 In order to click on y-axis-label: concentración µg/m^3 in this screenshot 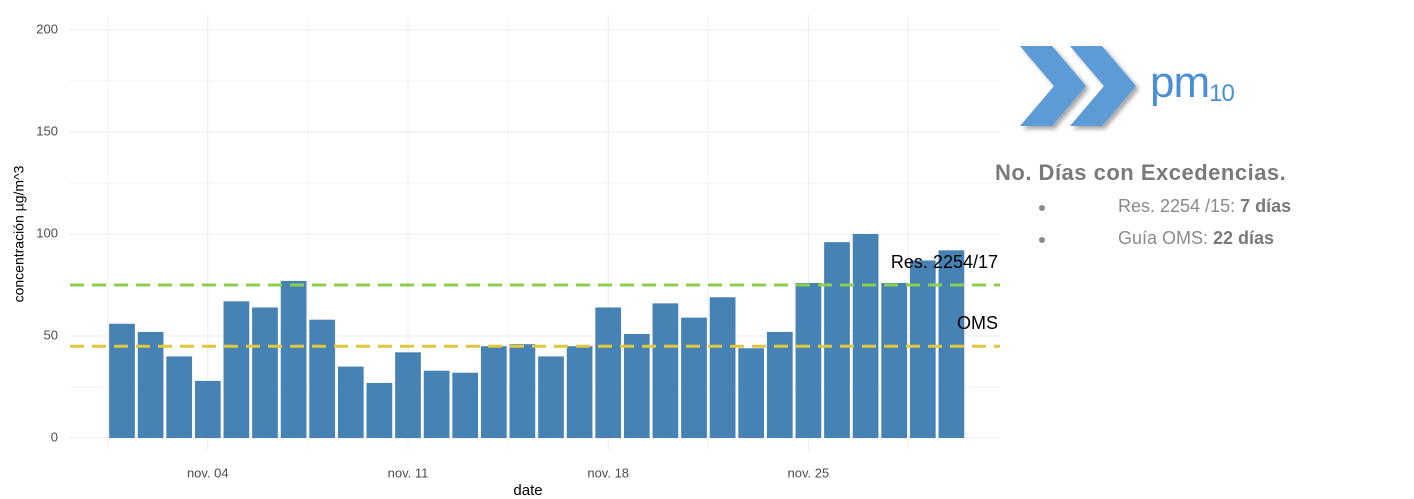, I will do `click(19, 233)`.